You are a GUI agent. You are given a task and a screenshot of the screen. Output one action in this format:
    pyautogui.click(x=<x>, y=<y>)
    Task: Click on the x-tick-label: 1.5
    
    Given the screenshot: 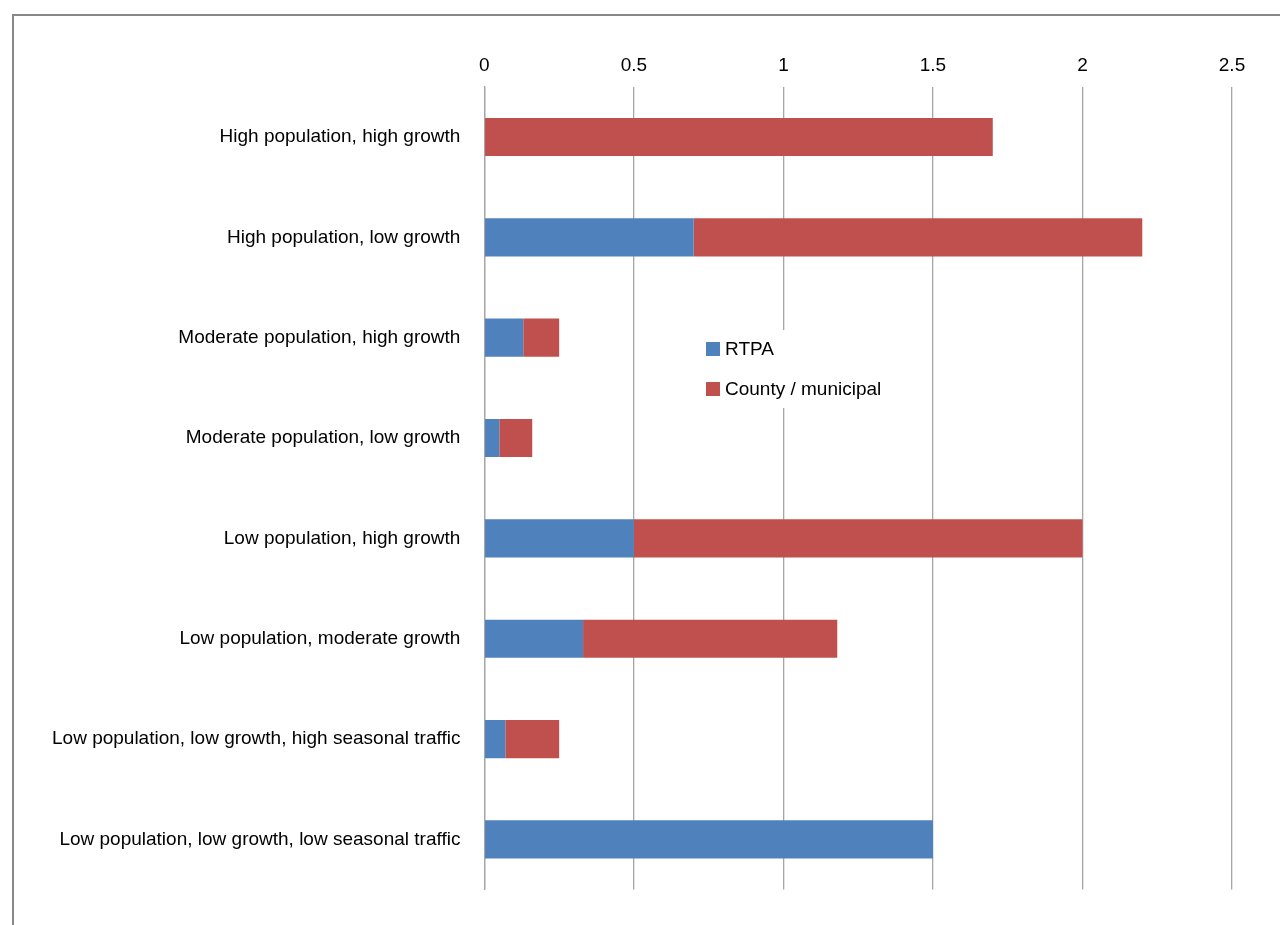 What is the action you would take?
    pyautogui.click(x=933, y=64)
    